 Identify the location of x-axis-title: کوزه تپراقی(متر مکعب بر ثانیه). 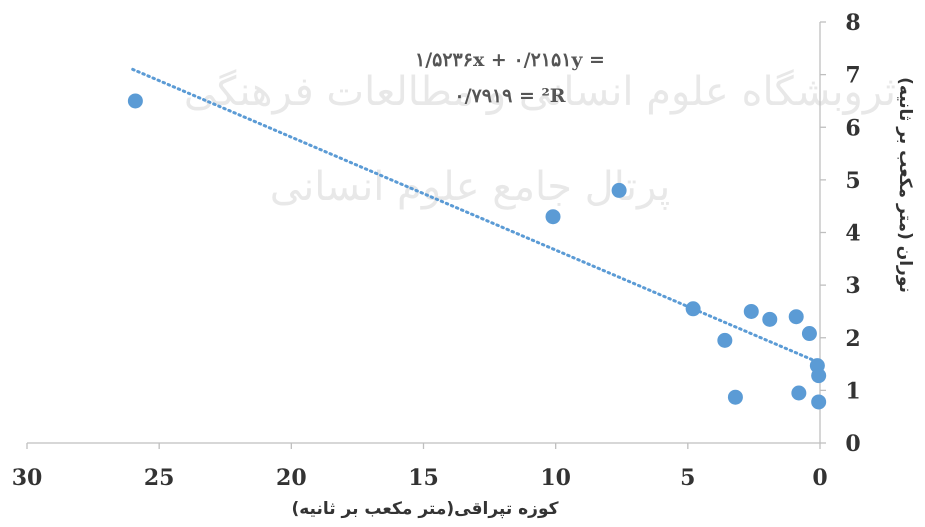
(424, 509).